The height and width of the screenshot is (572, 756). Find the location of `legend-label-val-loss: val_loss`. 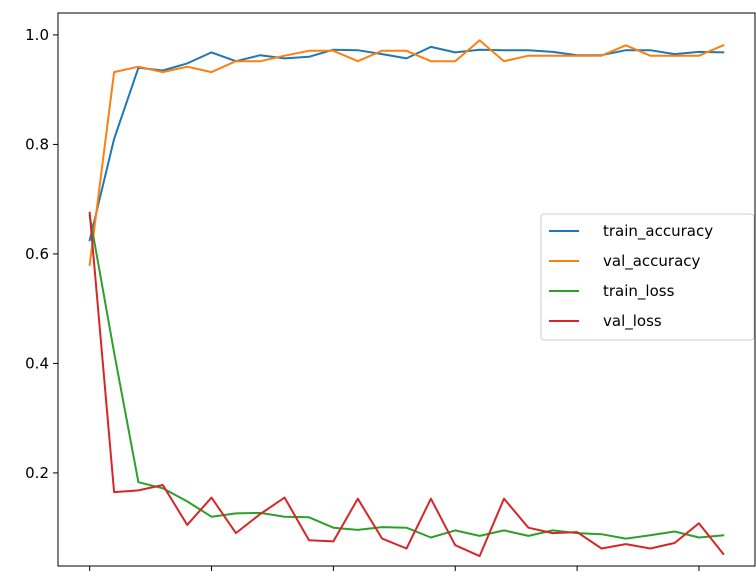

legend-label-val-loss: val_loss is located at coordinates (632, 321).